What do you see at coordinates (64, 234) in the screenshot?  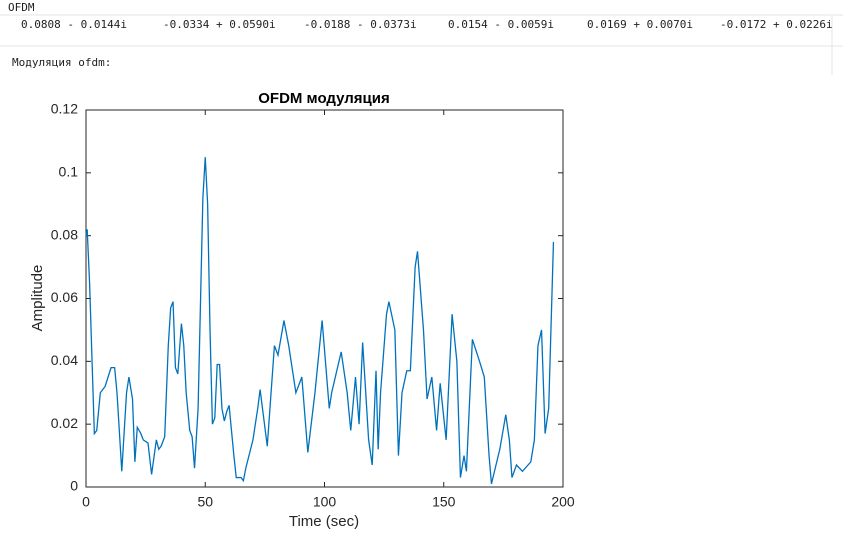 I see `y-tick-label: 0.08` at bounding box center [64, 234].